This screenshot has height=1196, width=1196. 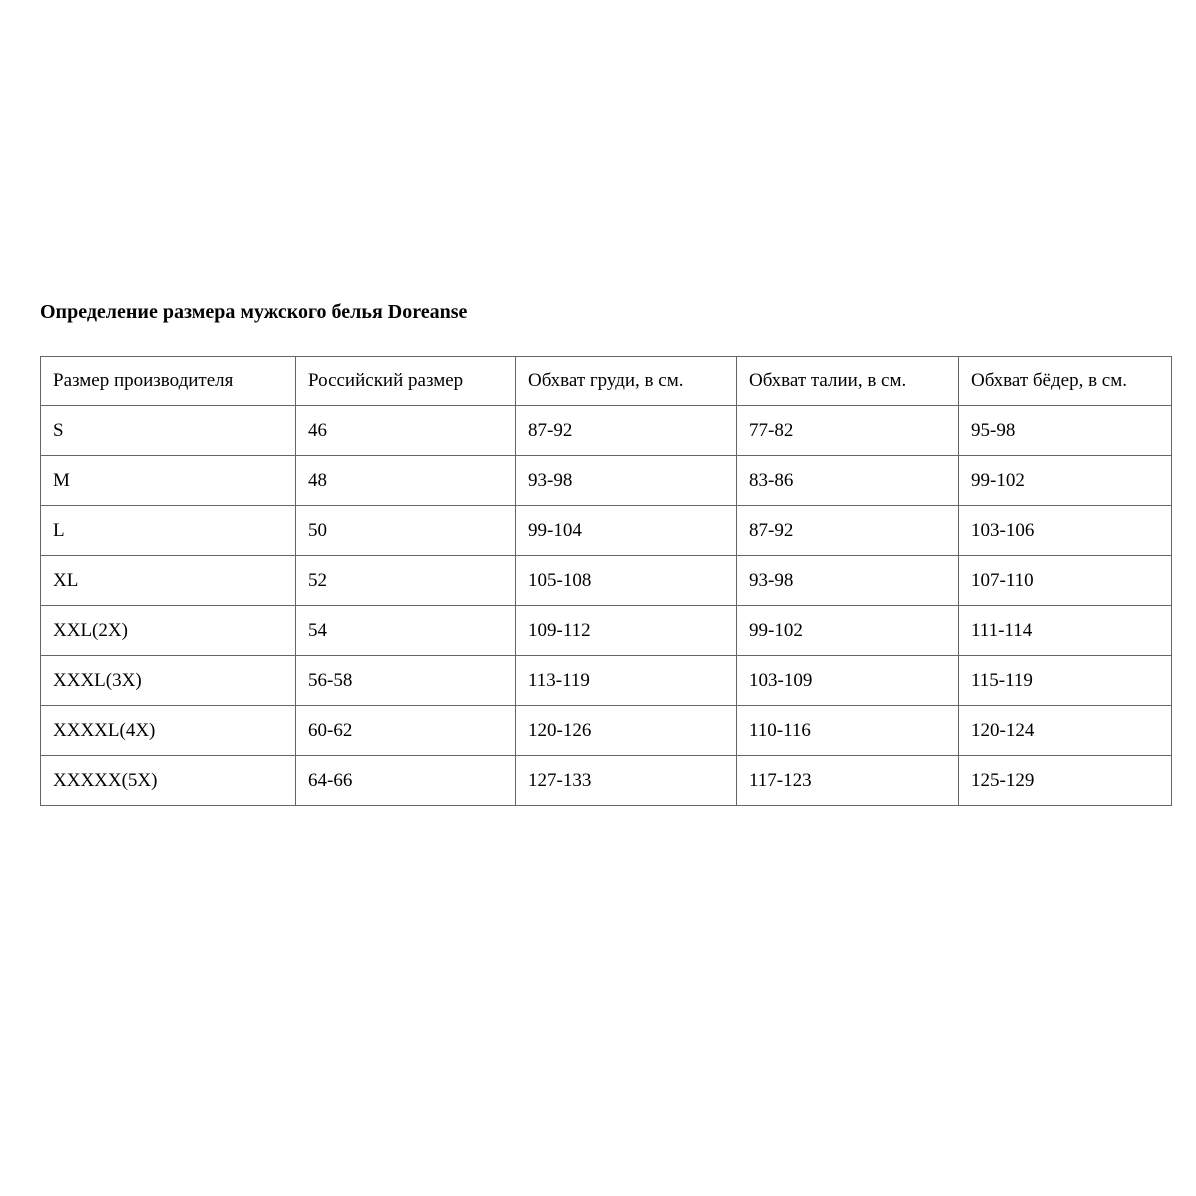 What do you see at coordinates (168, 680) in the screenshot?
I see `cell-manufacturer-size: XXXL(3X)` at bounding box center [168, 680].